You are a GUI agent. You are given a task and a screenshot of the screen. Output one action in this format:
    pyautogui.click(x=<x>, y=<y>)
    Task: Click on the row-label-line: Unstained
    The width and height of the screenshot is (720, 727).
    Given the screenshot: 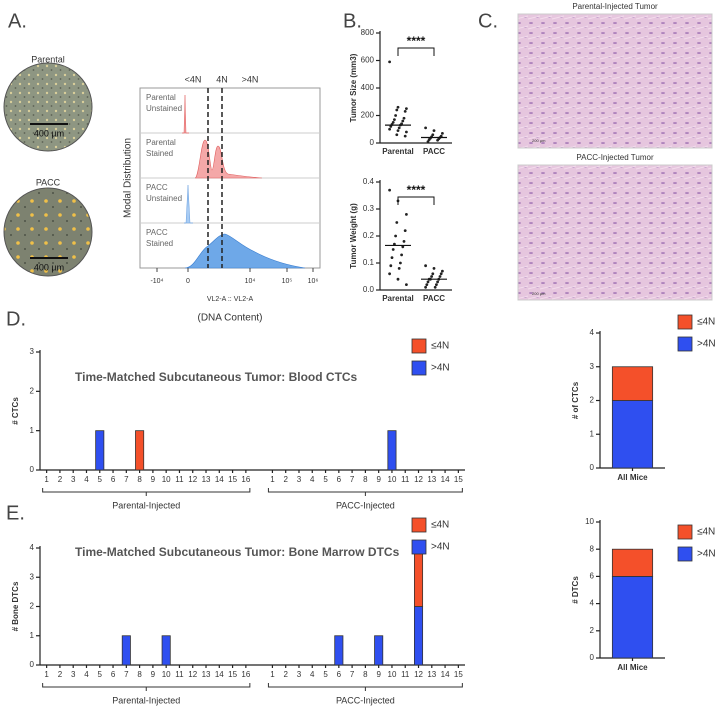 What is the action you would take?
    pyautogui.click(x=164, y=198)
    